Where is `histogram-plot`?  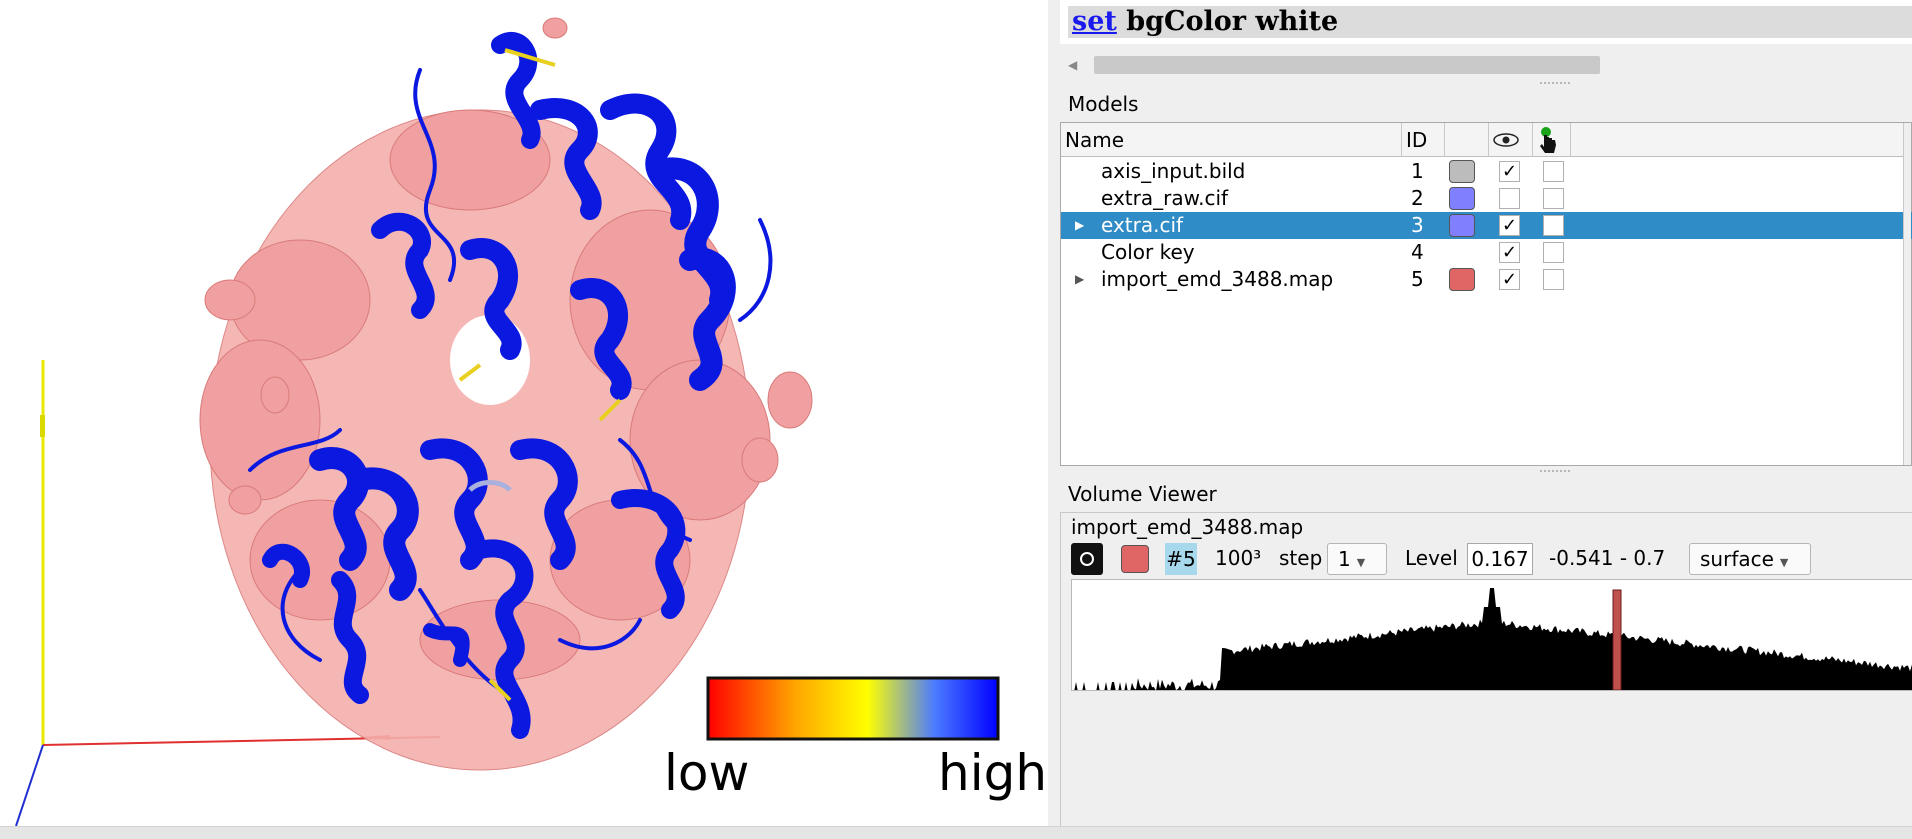 histogram-plot is located at coordinates (1493, 639).